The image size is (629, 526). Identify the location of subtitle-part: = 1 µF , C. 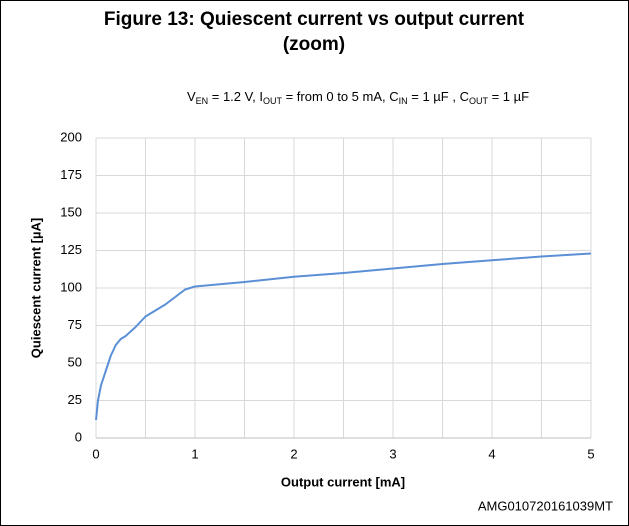
(438, 96).